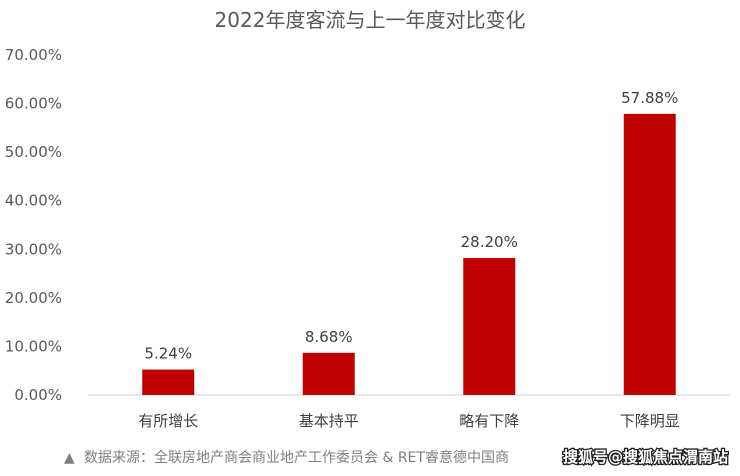 This screenshot has height=476, width=740. Describe the element at coordinates (33, 55) in the screenshot. I see `y-tick-label: 70.00%` at that location.